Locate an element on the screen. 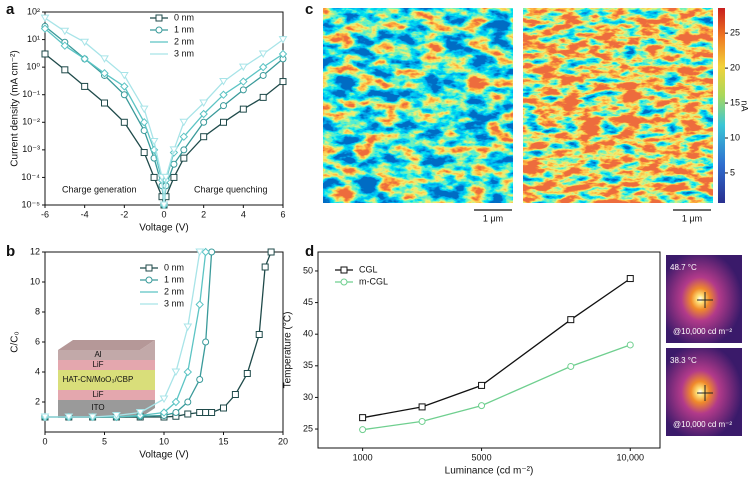 Image resolution: width=750 pixels, height=479 pixels. y-axis-label: Temperature (°C) is located at coordinates (288, 350).